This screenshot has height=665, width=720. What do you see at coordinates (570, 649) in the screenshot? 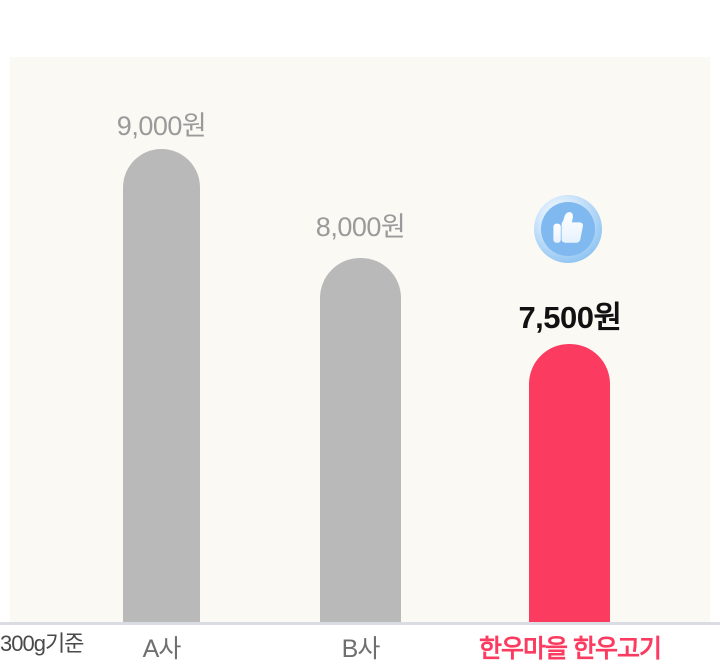
I see `bar-caption-hanwoo: 한우마을 한우고기` at bounding box center [570, 649].